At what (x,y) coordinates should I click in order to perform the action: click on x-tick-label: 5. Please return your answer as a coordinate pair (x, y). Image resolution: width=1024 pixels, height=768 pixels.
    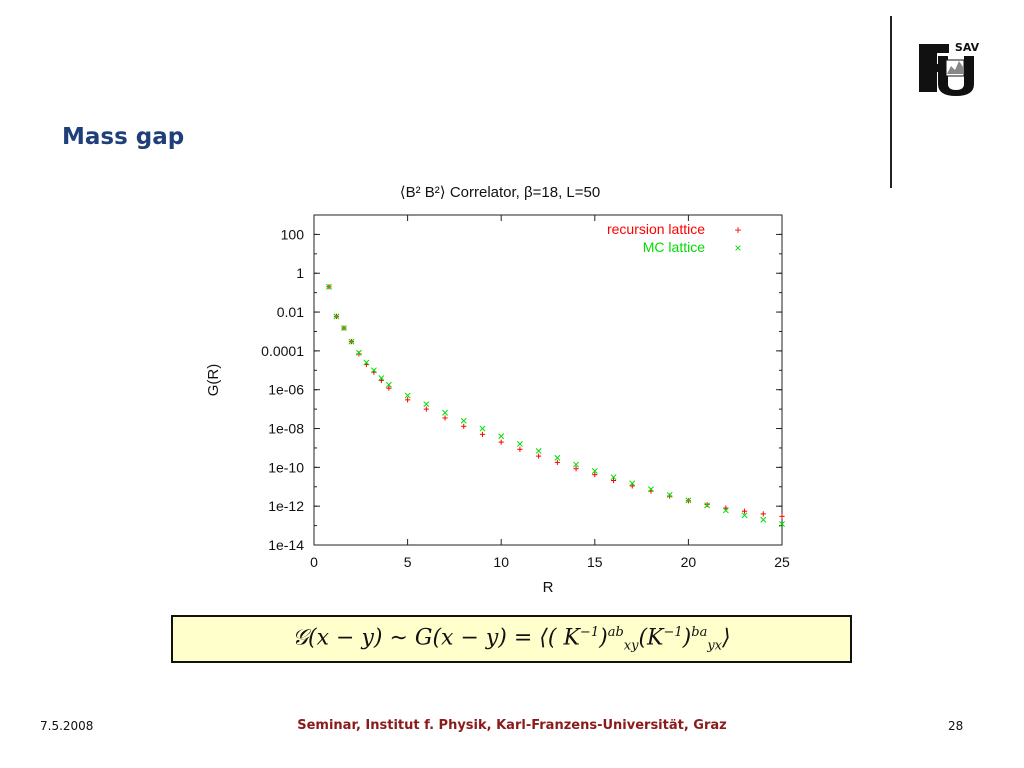
    Looking at the image, I should click on (408, 562).